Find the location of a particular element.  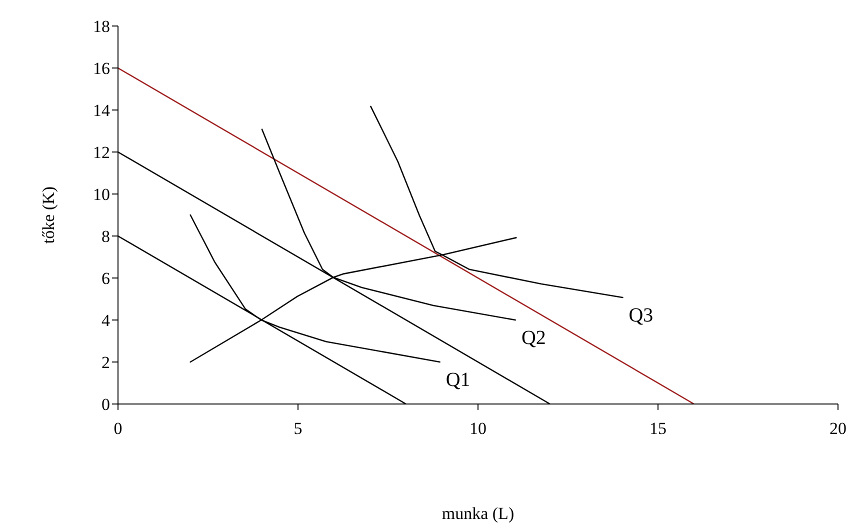

y-tick-label: 8 is located at coordinates (106, 236).